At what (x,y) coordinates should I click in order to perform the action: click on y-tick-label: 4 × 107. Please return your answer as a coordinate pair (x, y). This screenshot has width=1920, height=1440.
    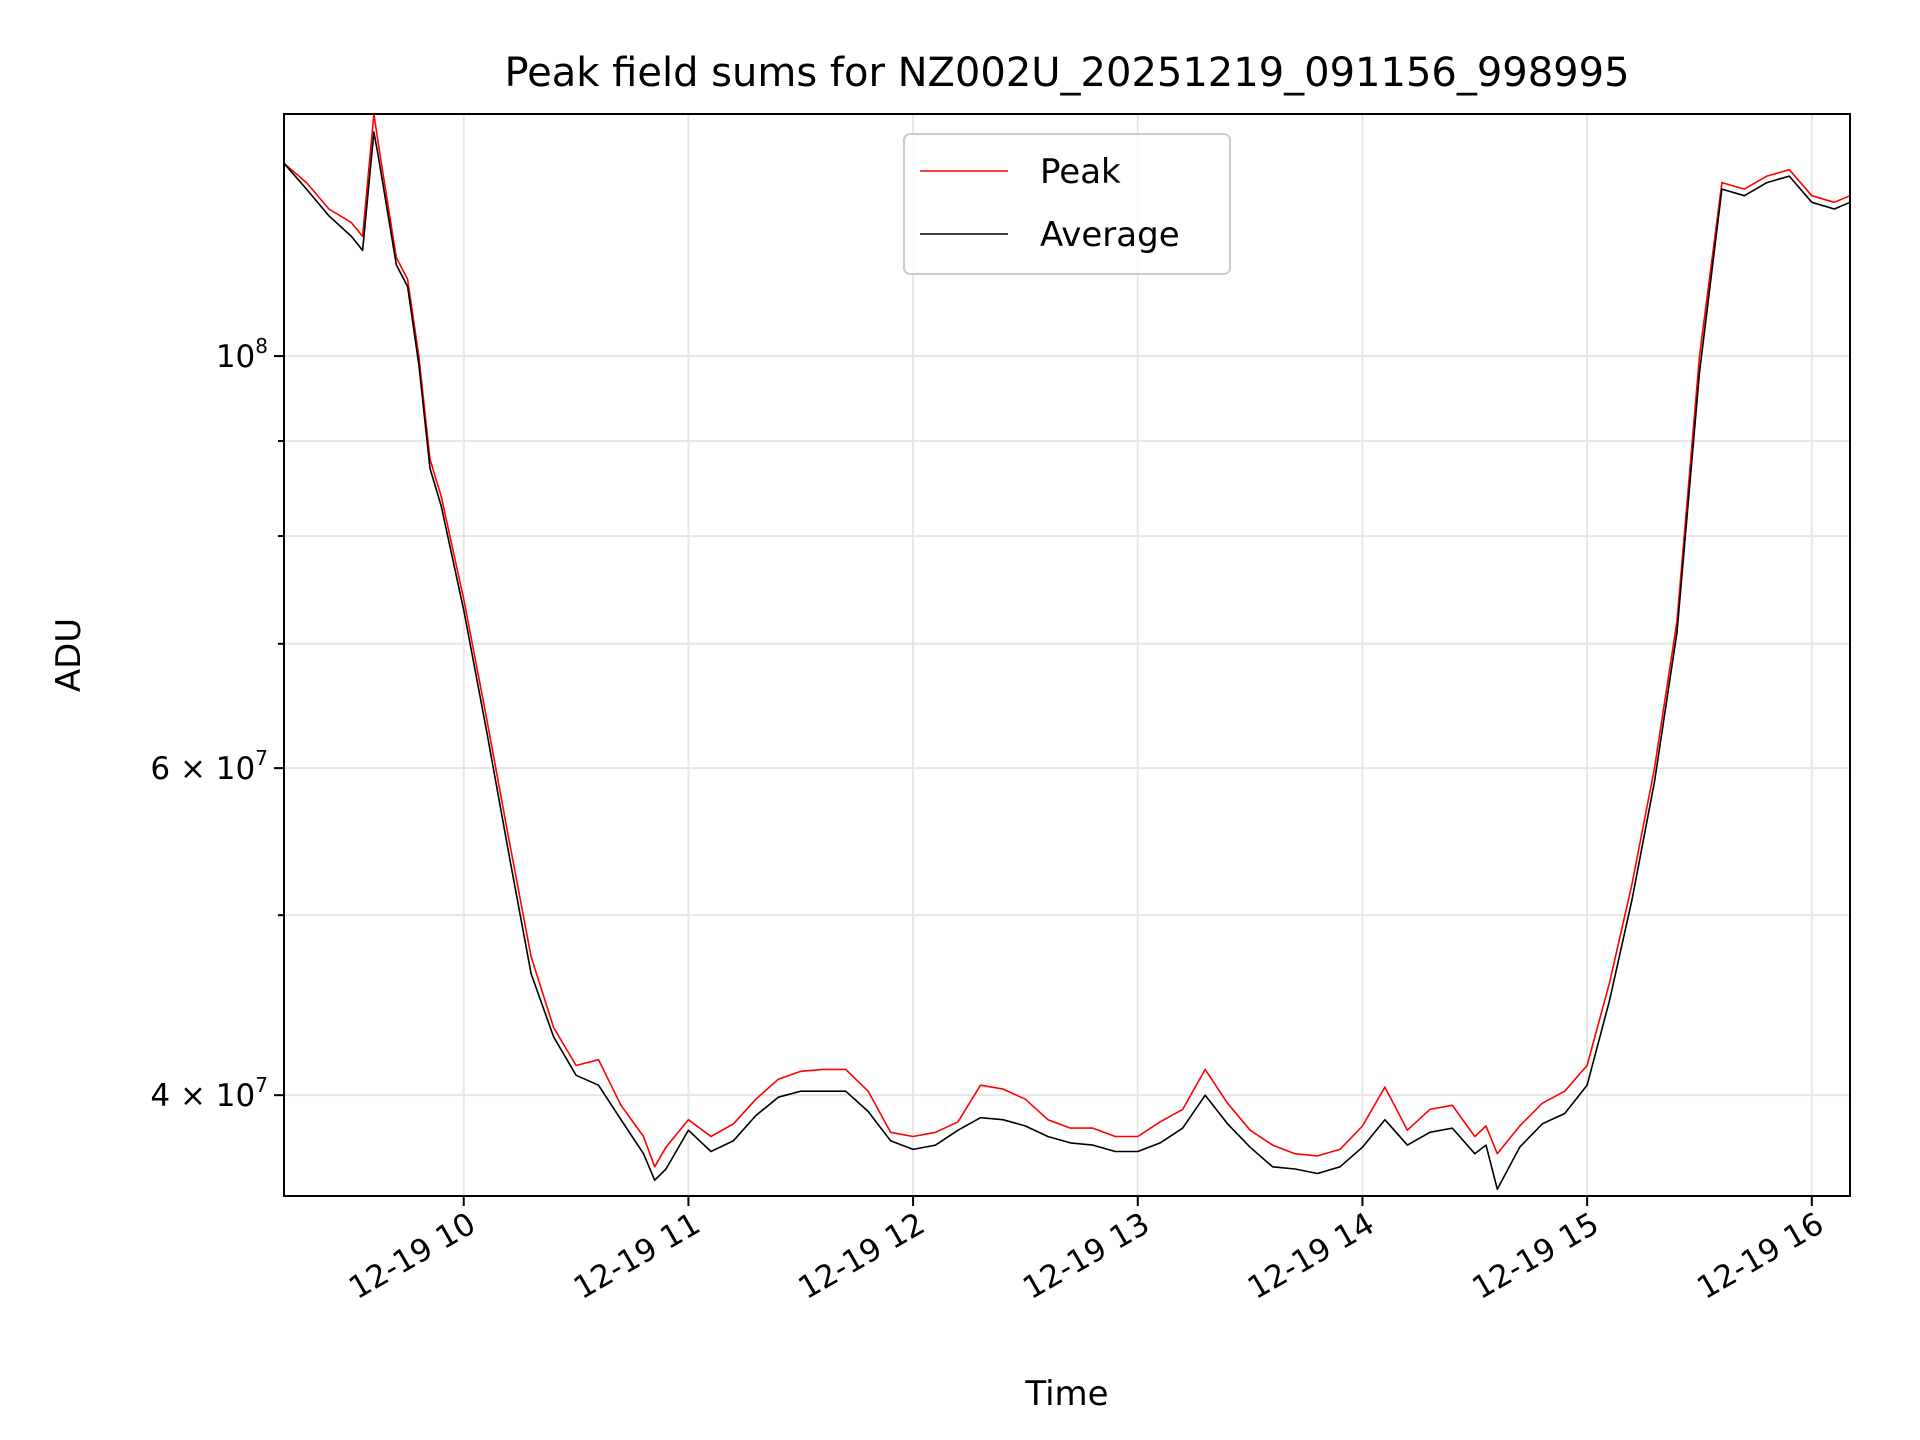
    Looking at the image, I should click on (209, 1093).